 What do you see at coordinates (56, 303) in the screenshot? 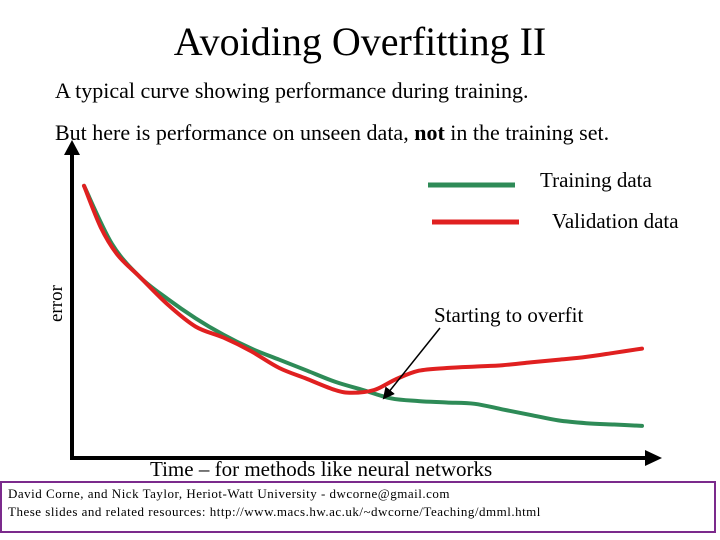
I see `y-axis-label: error` at bounding box center [56, 303].